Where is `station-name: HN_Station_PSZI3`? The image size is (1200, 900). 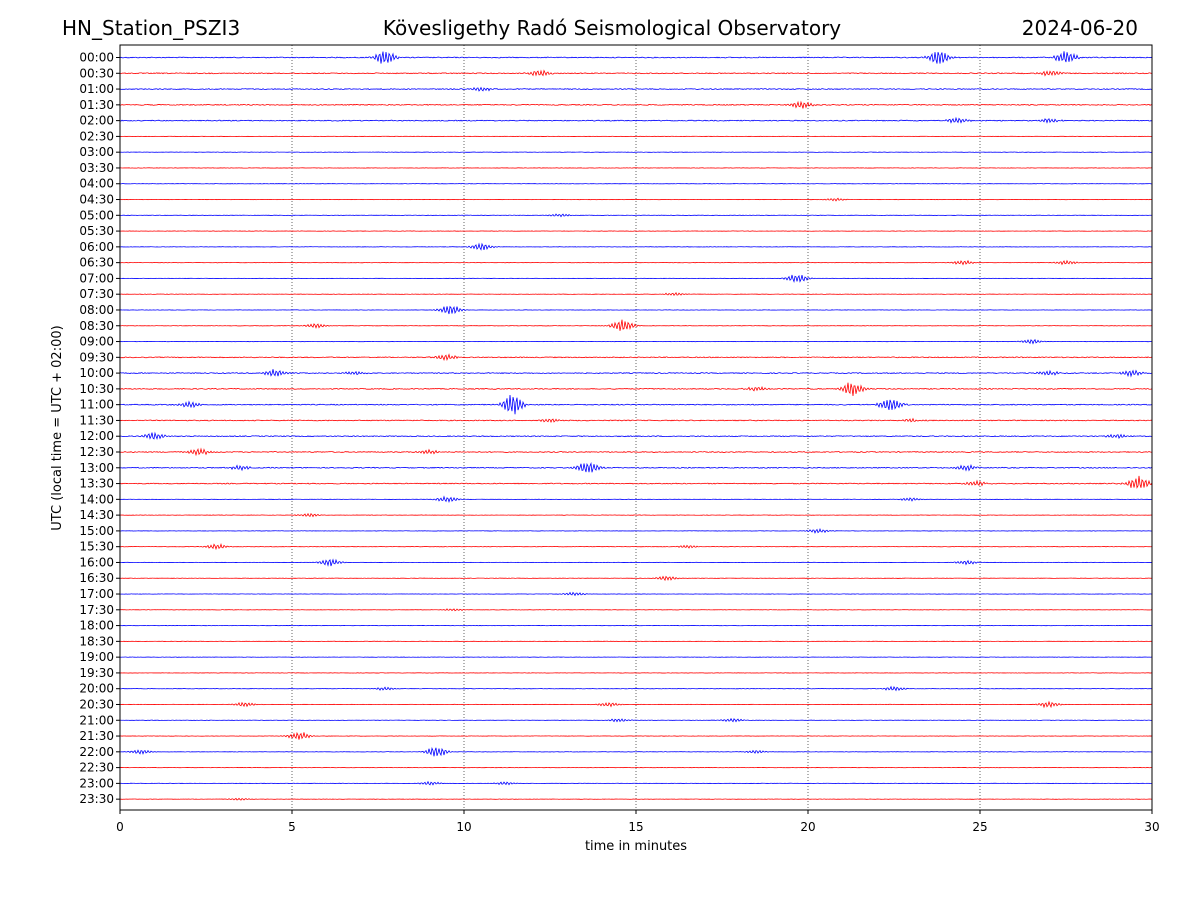
station-name: HN_Station_PSZI3 is located at coordinates (151, 28).